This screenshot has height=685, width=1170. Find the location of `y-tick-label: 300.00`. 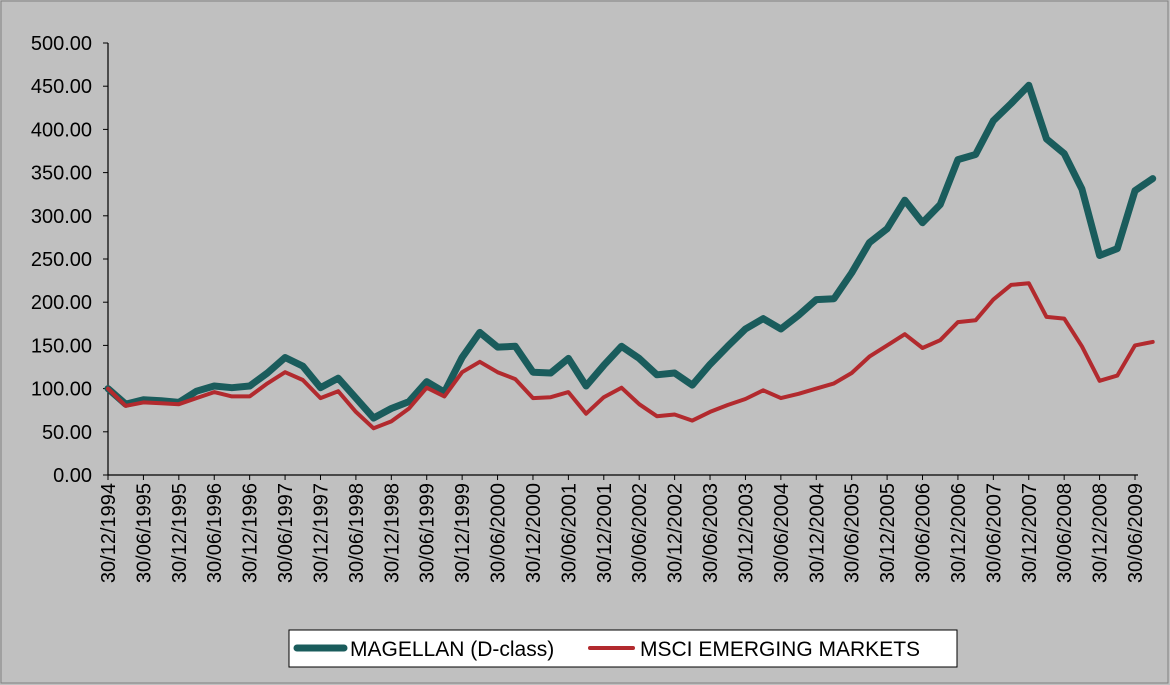

y-tick-label: 300.00 is located at coordinates (61, 217).